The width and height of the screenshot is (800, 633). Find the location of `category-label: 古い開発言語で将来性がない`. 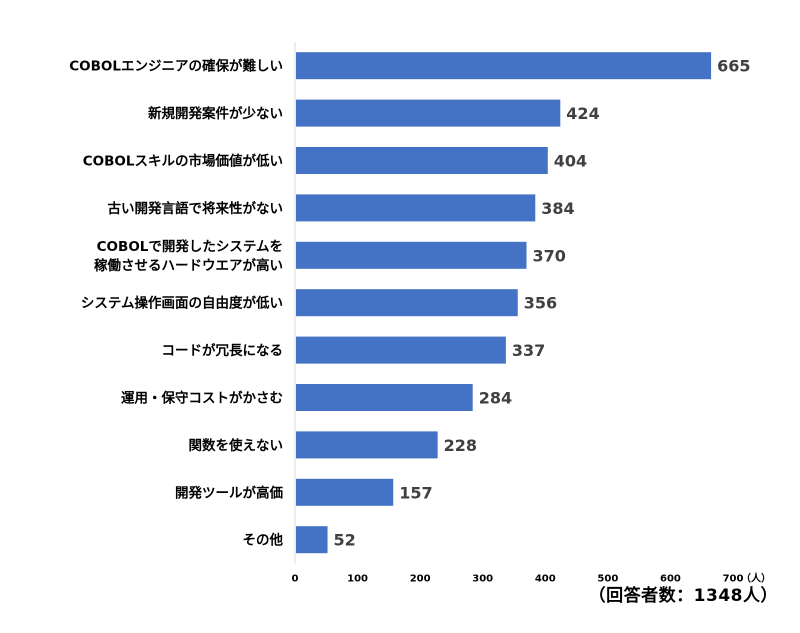

category-label: 古い開発言語で将来性がない is located at coordinates (196, 208).